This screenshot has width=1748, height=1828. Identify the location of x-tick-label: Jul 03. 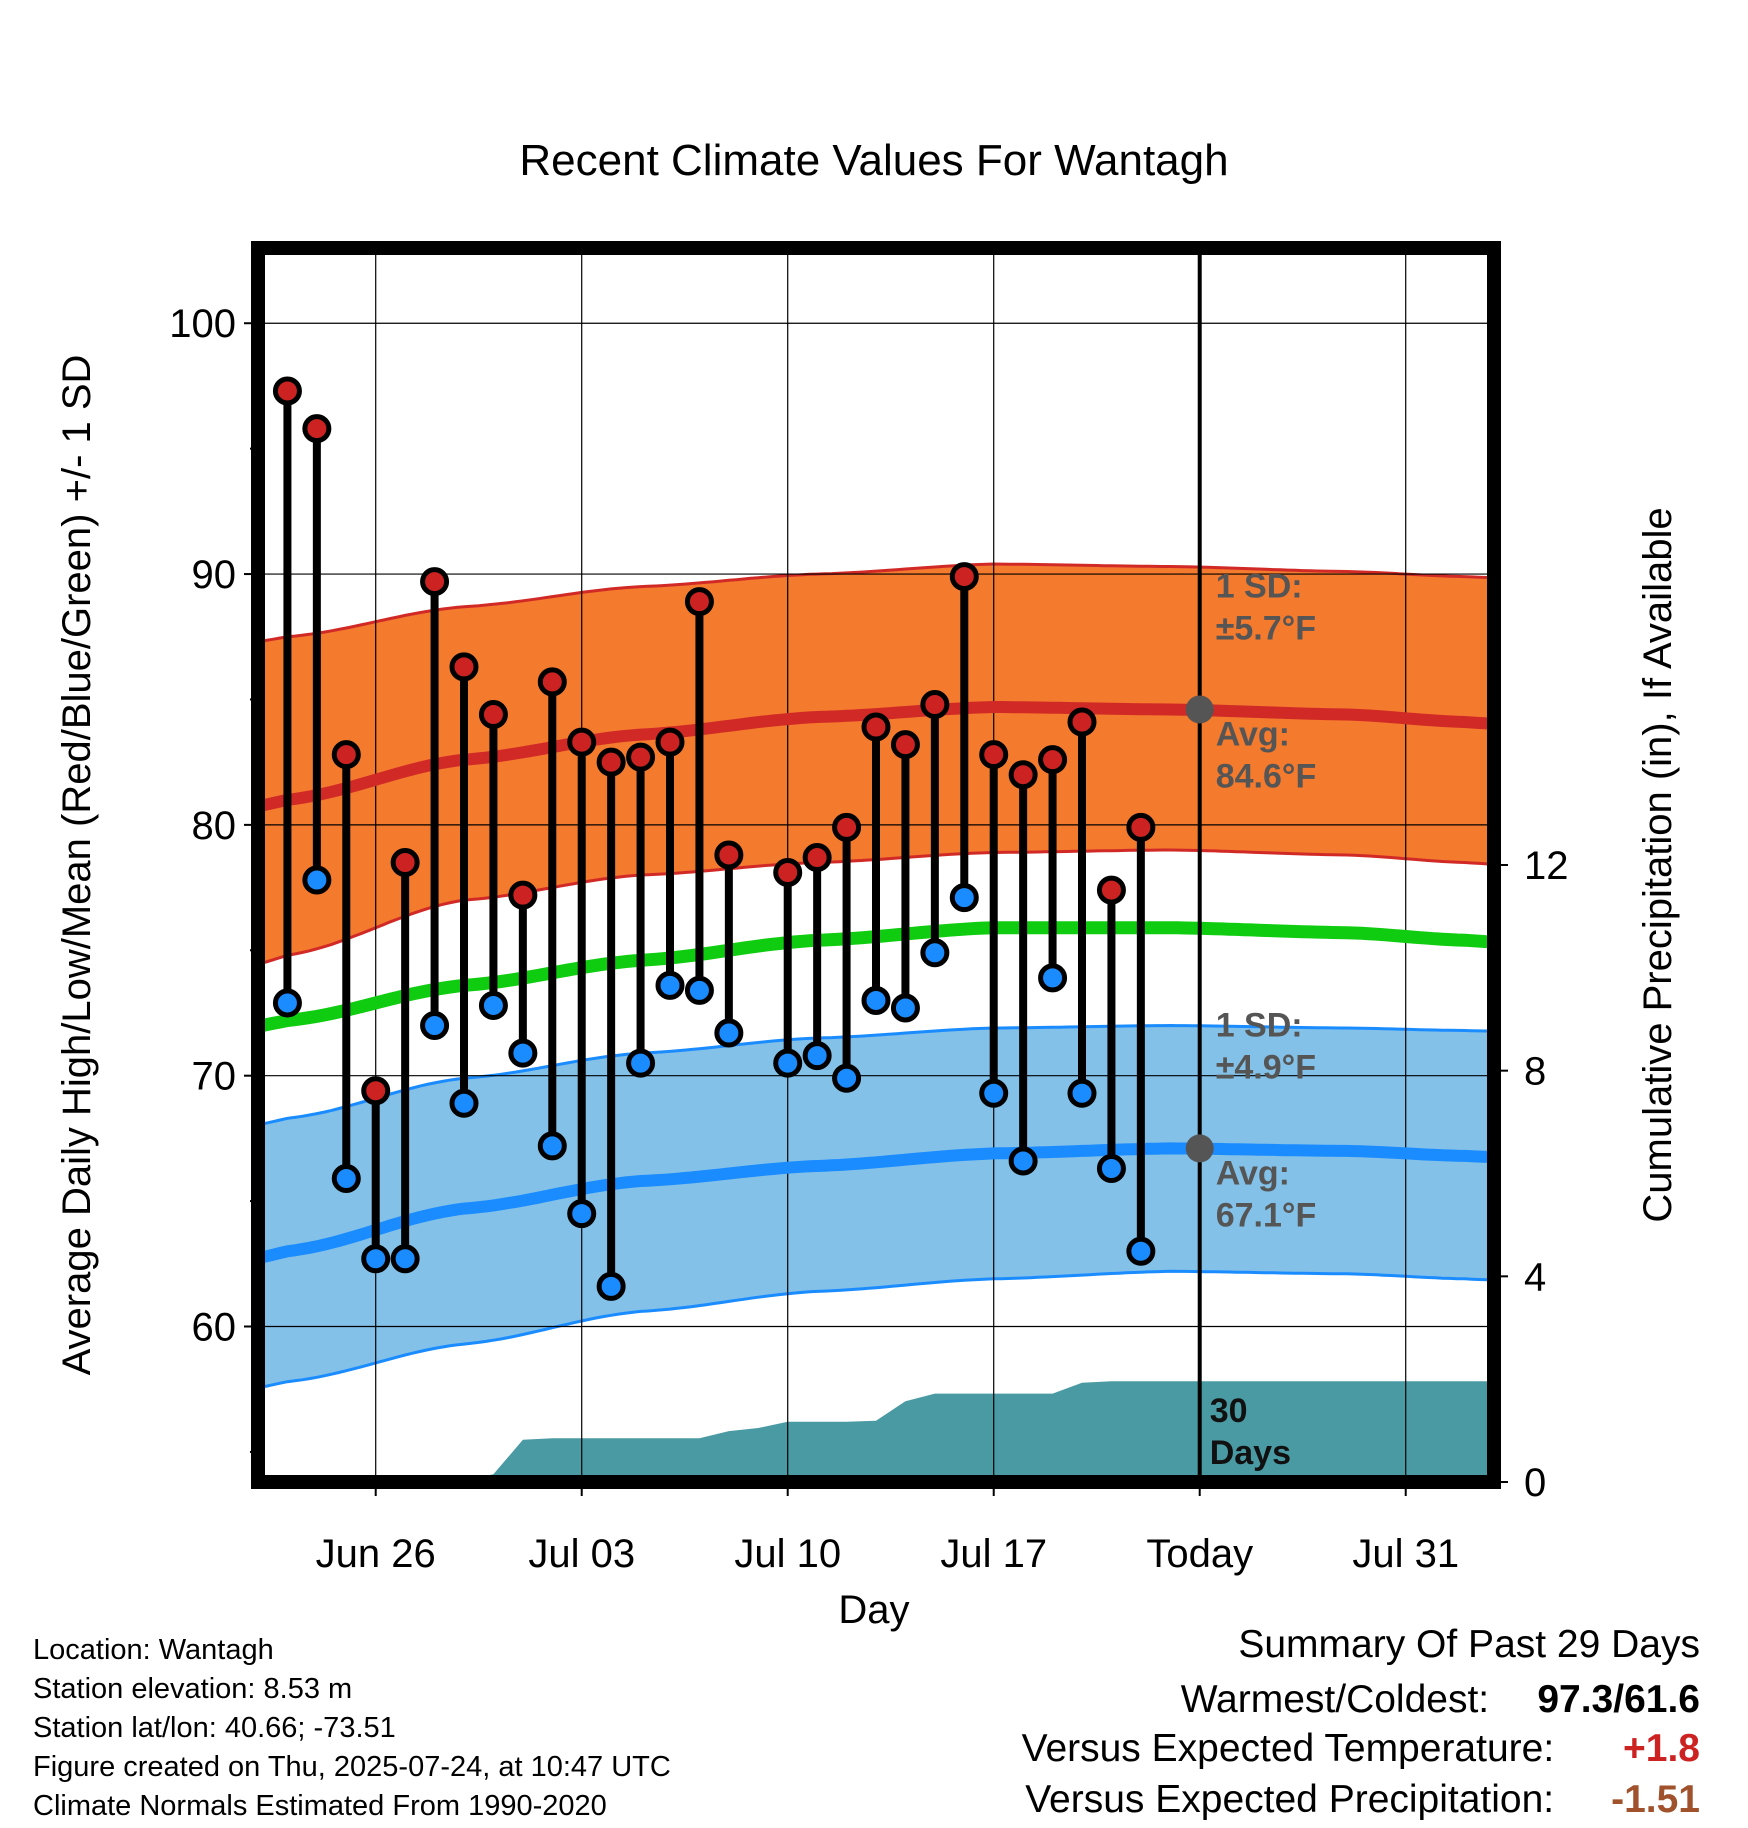
(581, 1554).